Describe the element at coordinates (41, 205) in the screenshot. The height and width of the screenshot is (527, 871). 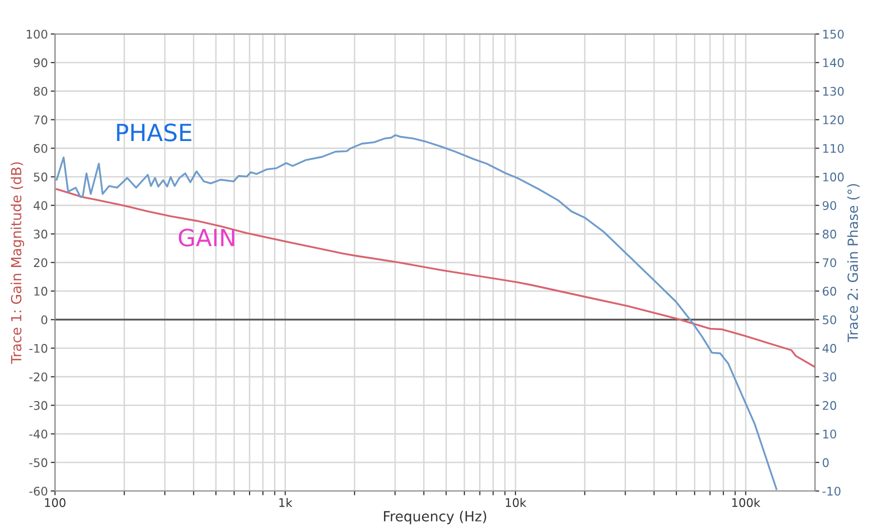
I see `y-tick-label: 40` at that location.